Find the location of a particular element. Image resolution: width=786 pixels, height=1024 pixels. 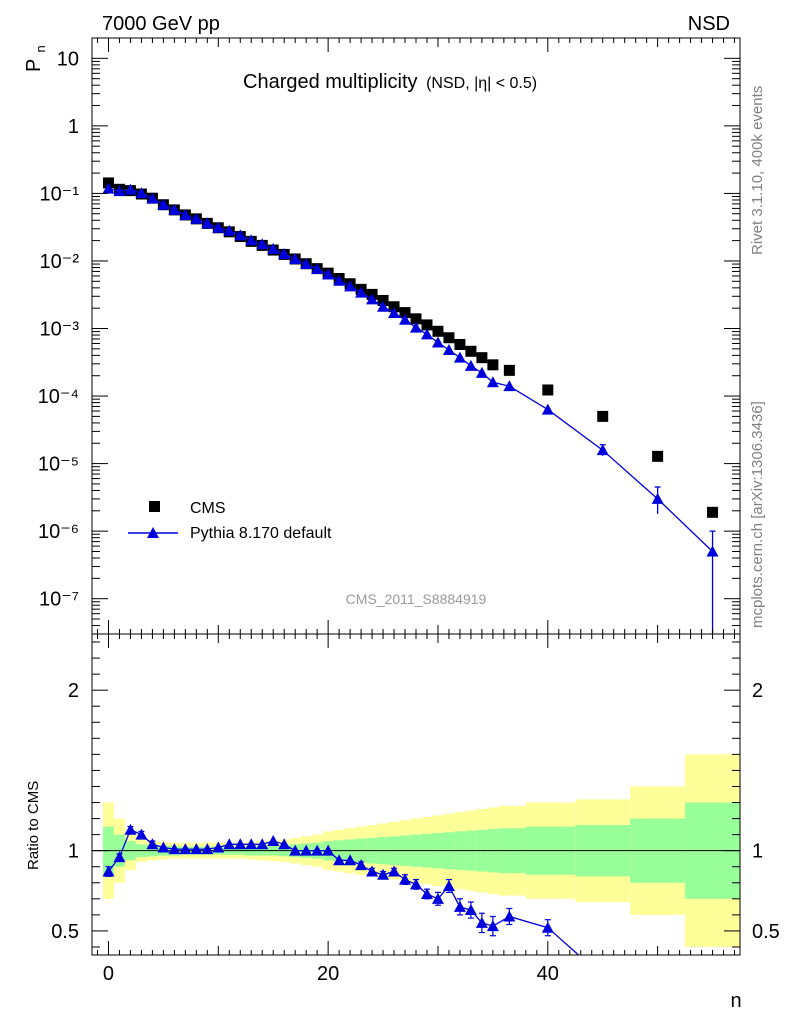

y-tick-label: 10⁻⁴ is located at coordinates (58, 397).